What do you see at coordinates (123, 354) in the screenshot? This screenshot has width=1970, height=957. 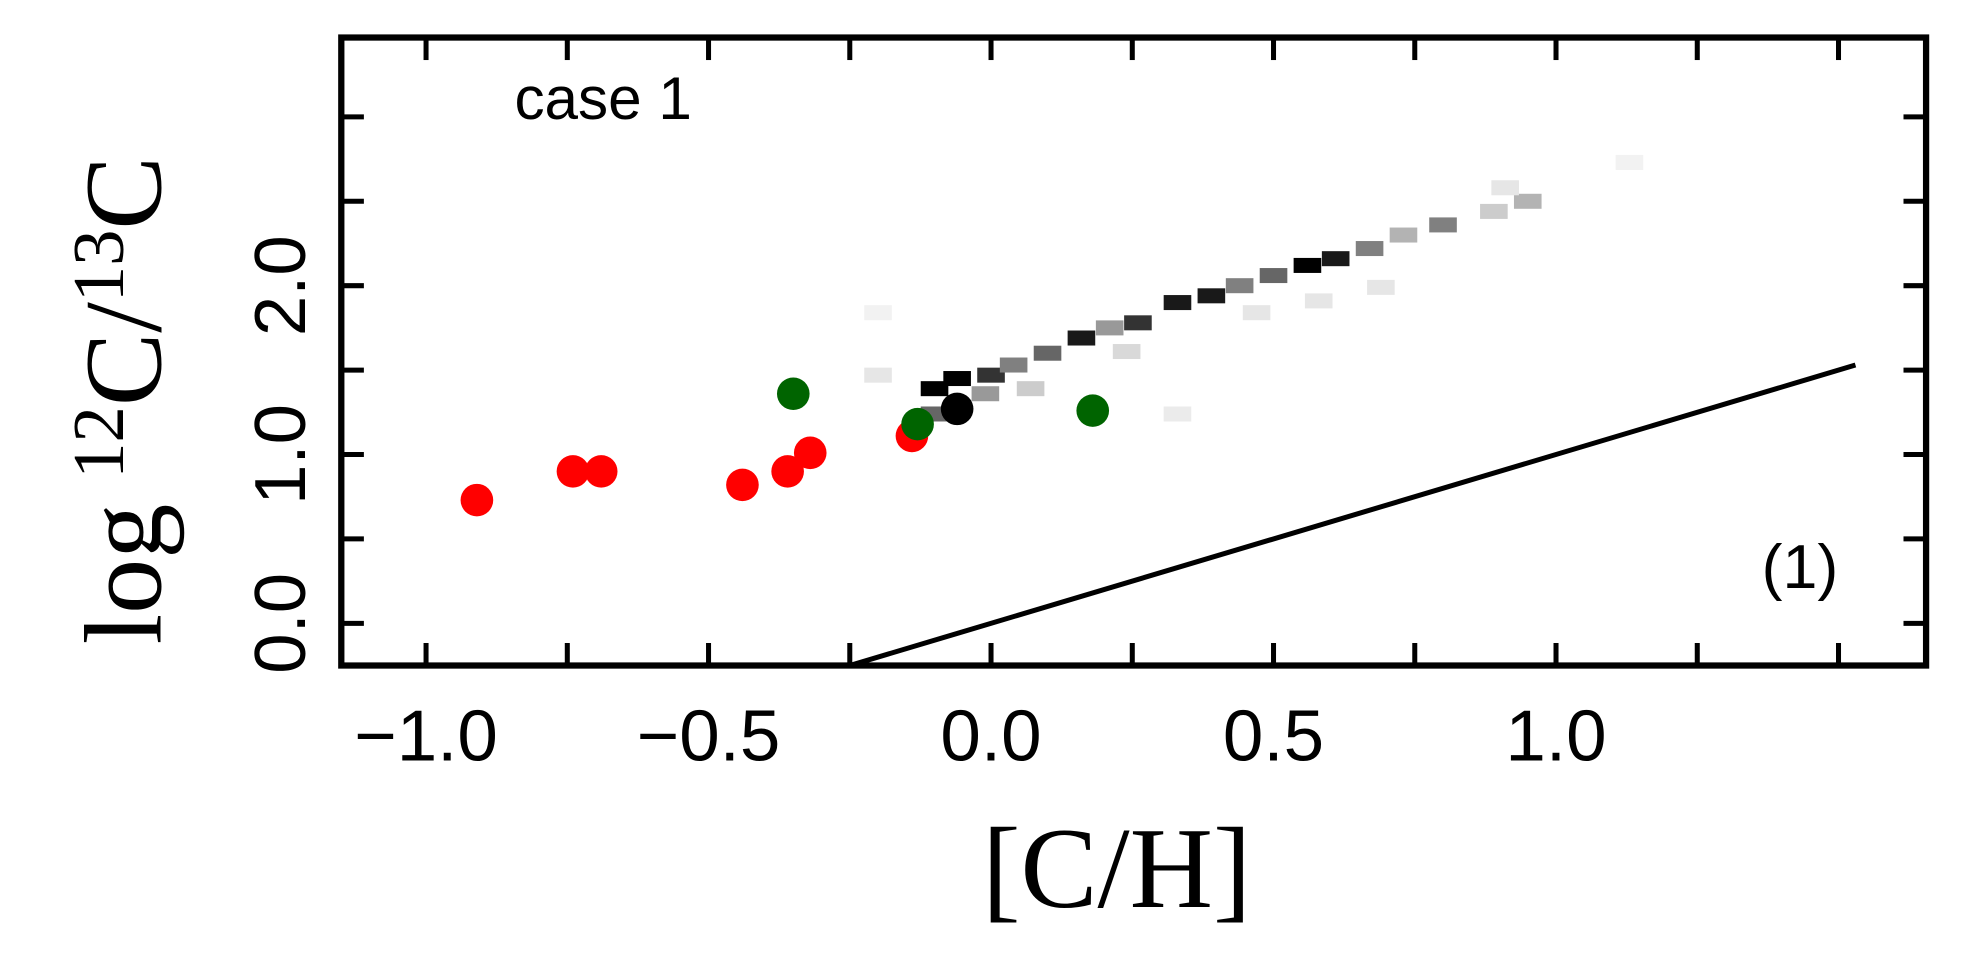 I see `y-label-part: C/` at bounding box center [123, 354].